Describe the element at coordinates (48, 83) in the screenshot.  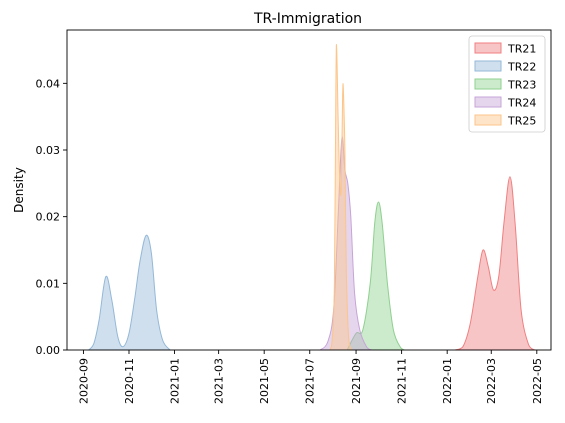
I see `y-tick-label: 0.04` at that location.